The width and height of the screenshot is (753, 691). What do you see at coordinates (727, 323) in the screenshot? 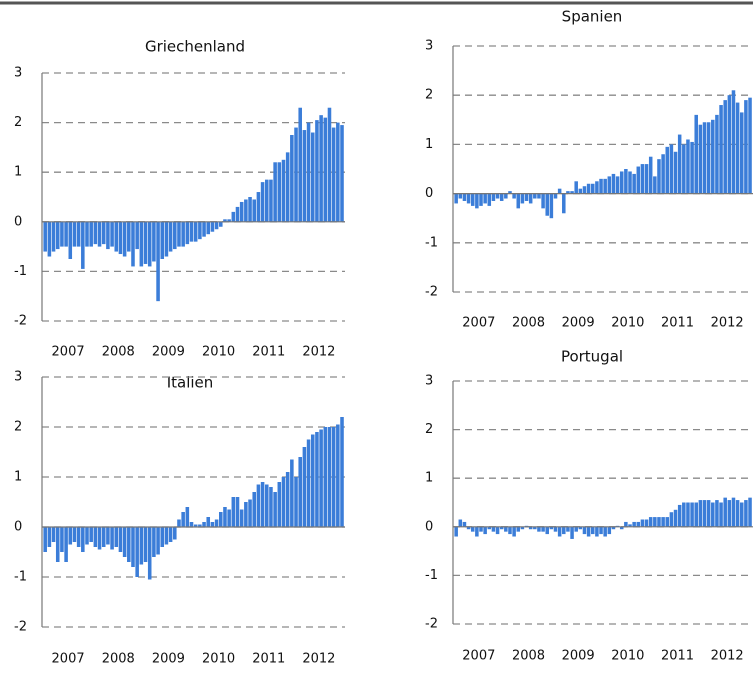
I see `x-tick-label: 2012` at bounding box center [727, 323].